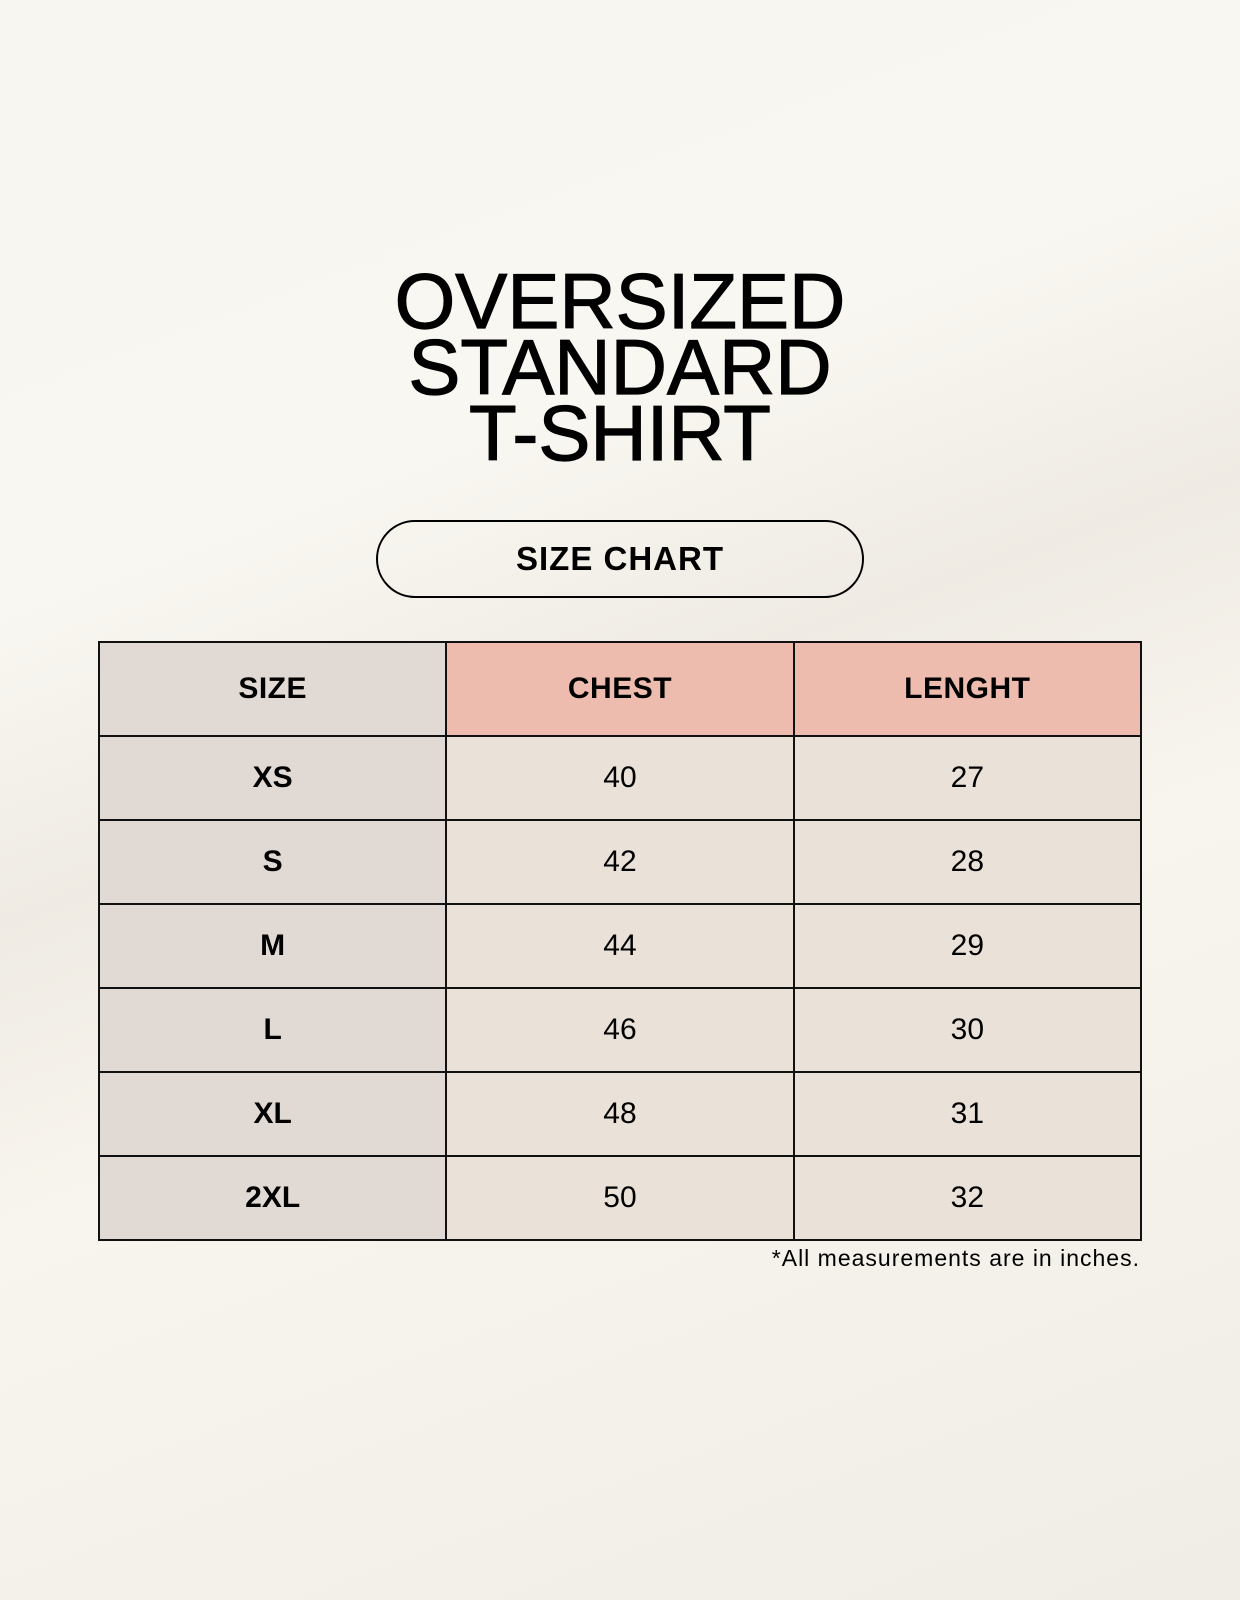 The width and height of the screenshot is (1240, 1600). I want to click on cell-size: 2XL, so click(272, 1198).